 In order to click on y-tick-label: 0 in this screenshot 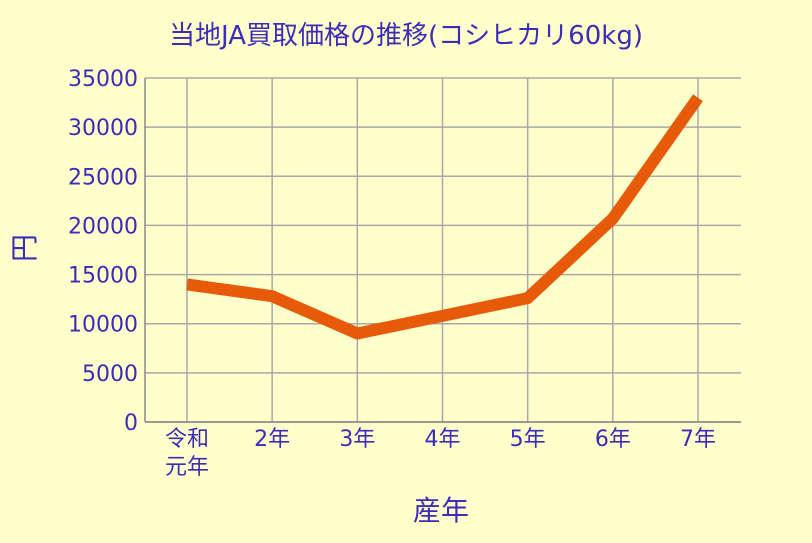, I will do `click(131, 423)`.